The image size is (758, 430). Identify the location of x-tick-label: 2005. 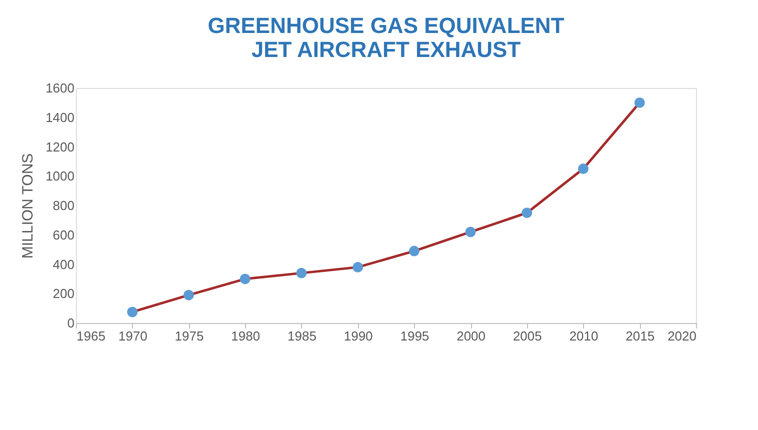
(527, 336).